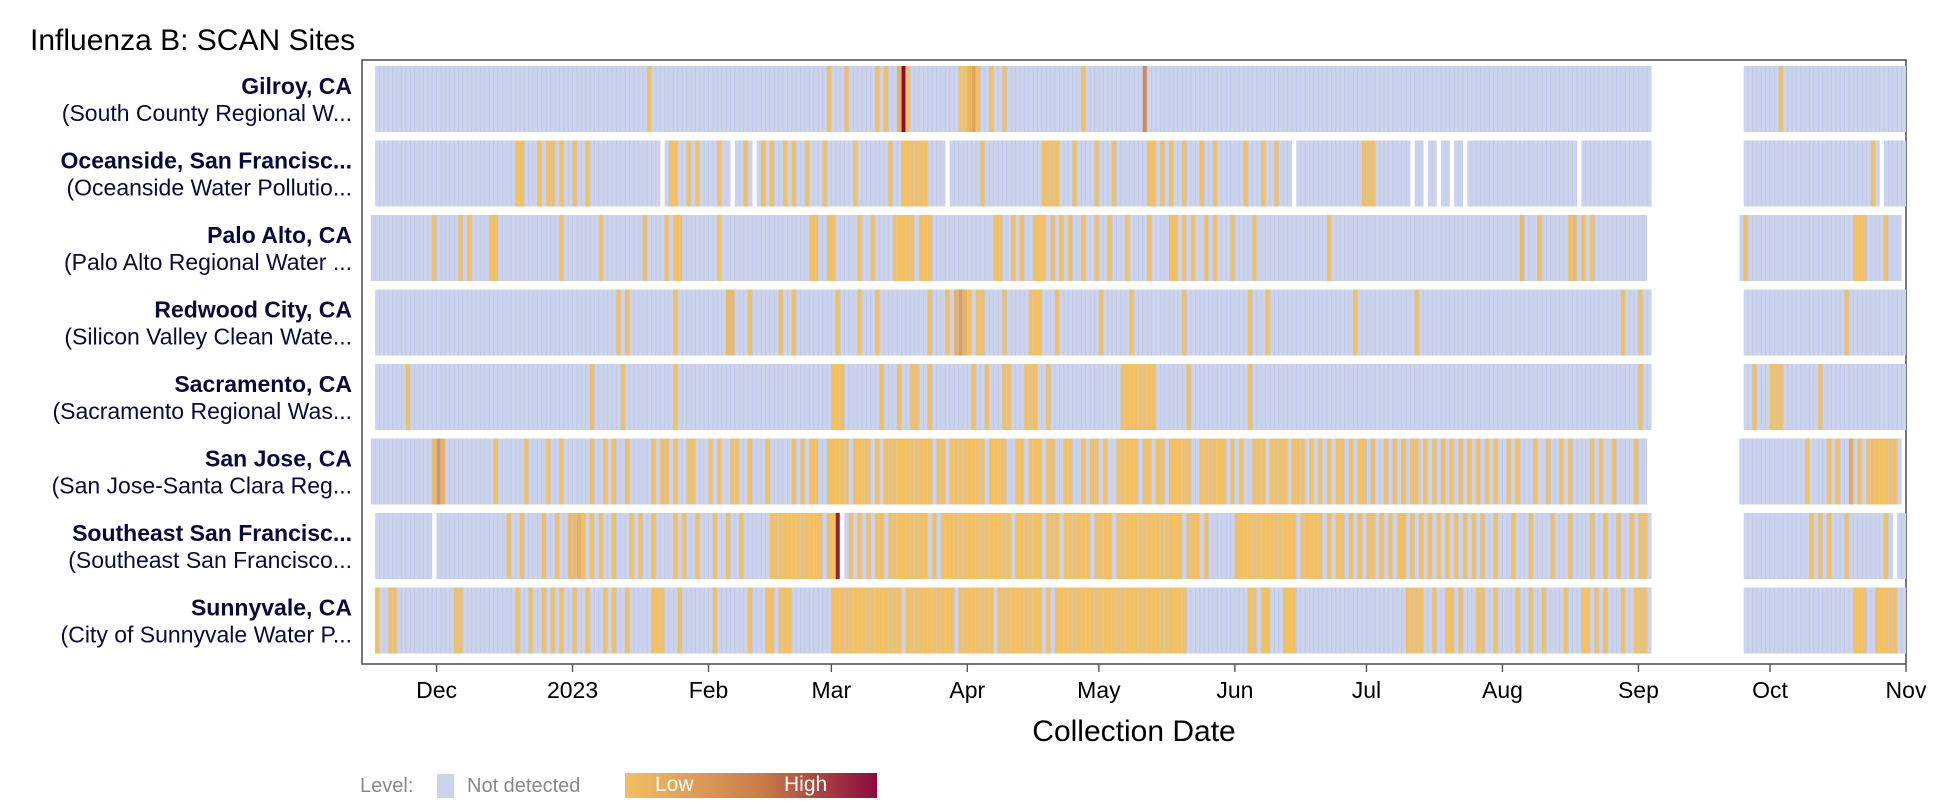 The image size is (1942, 804). I want to click on site-name-label: Gilroy, CA, so click(296, 86).